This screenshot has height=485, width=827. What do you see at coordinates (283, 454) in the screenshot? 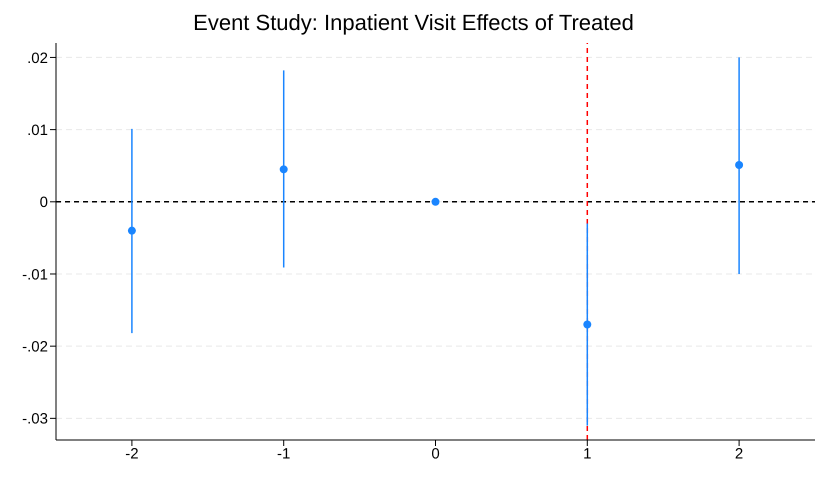
I see `x-tick-label: -1` at bounding box center [283, 454].